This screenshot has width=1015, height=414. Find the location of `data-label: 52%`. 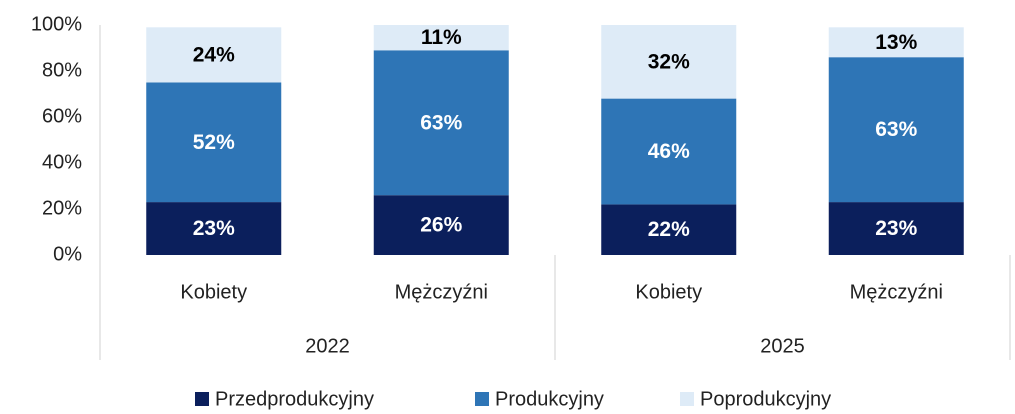

data-label: 52% is located at coordinates (214, 142).